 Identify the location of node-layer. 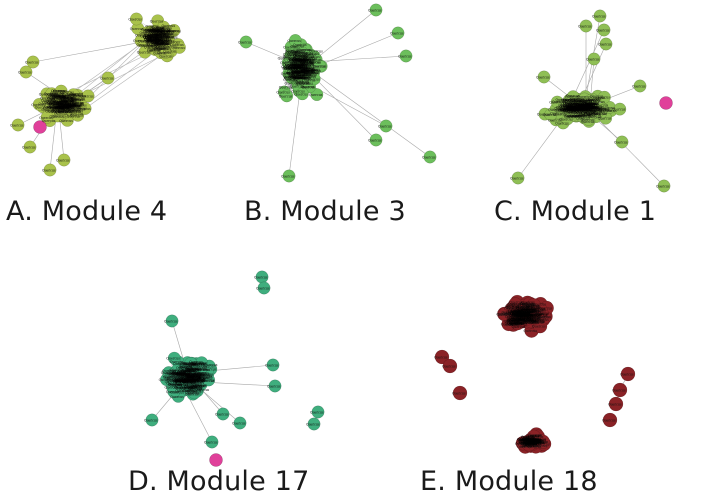
(592, 101).